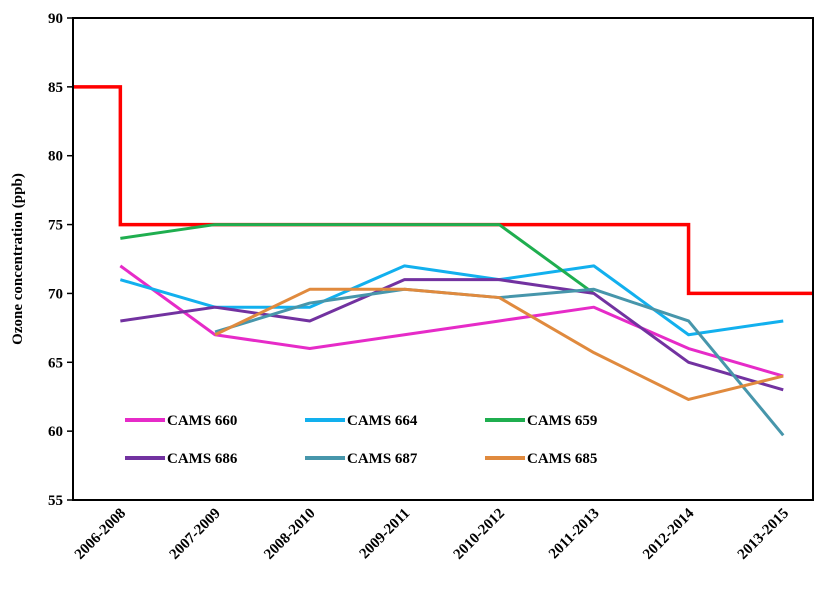 Image resolution: width=814 pixels, height=593 pixels. What do you see at coordinates (574, 534) in the screenshot?
I see `x-tick-label: 2011-2013` at bounding box center [574, 534].